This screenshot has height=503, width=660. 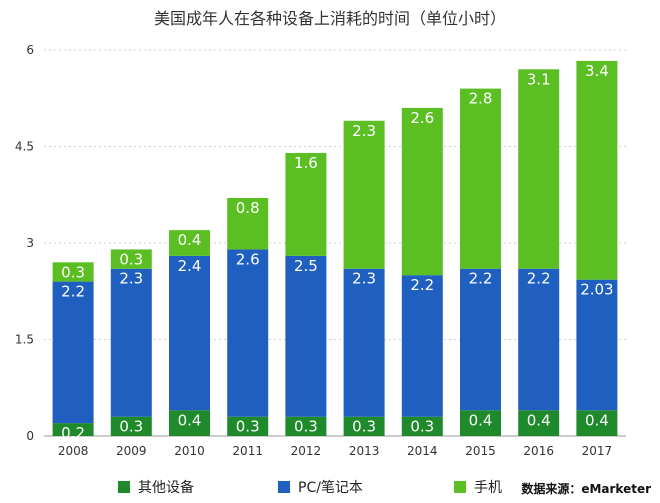 I want to click on data-label-2012-0: 0.3, so click(x=306, y=427).